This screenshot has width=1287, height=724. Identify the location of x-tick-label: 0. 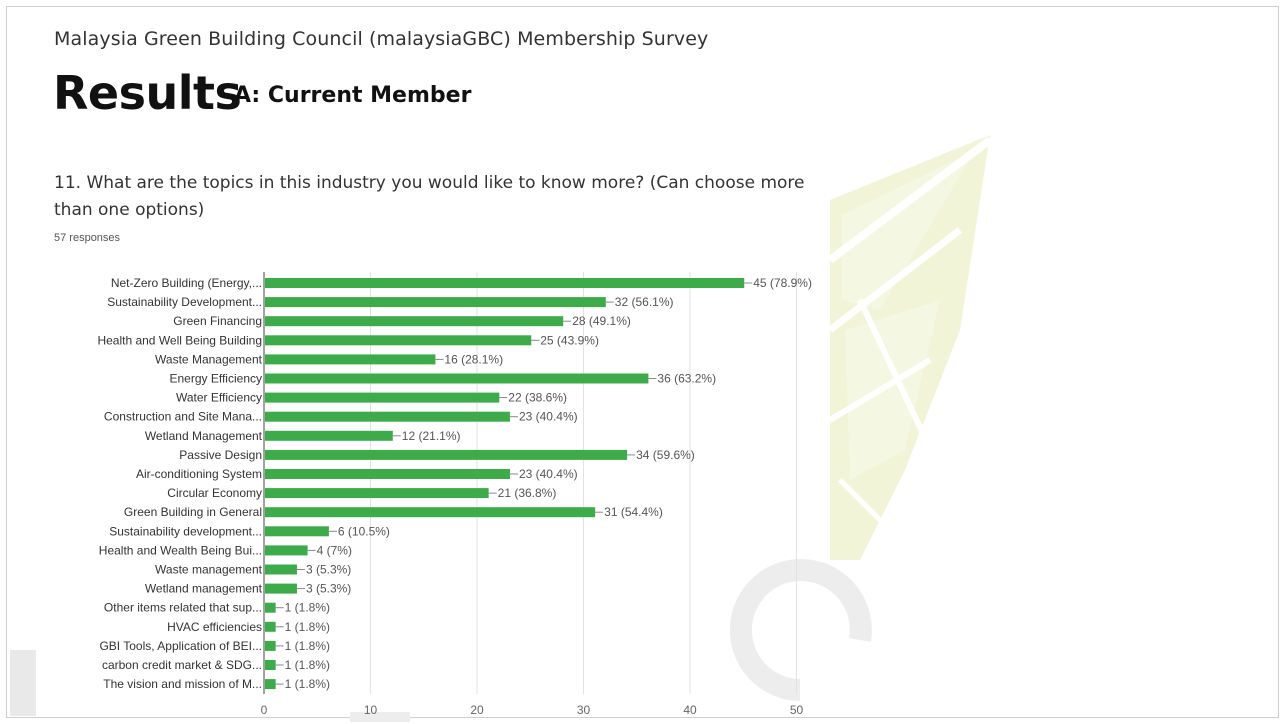
(264, 710).